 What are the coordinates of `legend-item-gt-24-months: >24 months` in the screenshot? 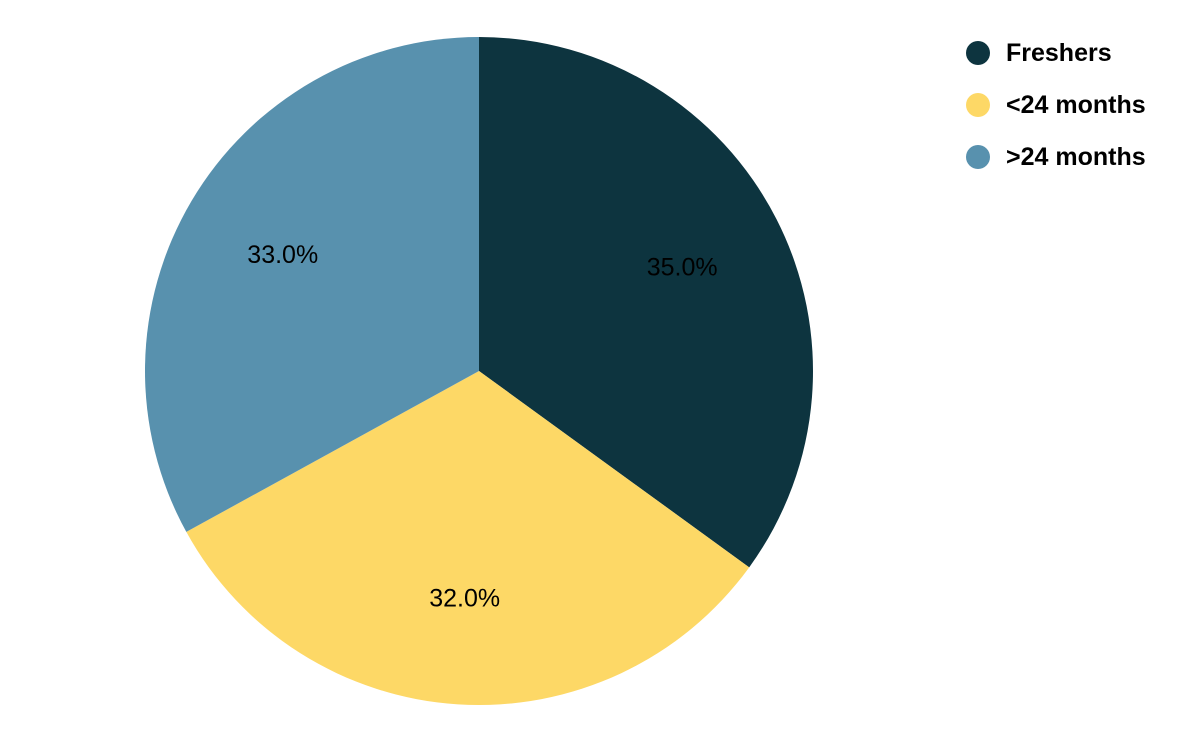 It's located at (1056, 157).